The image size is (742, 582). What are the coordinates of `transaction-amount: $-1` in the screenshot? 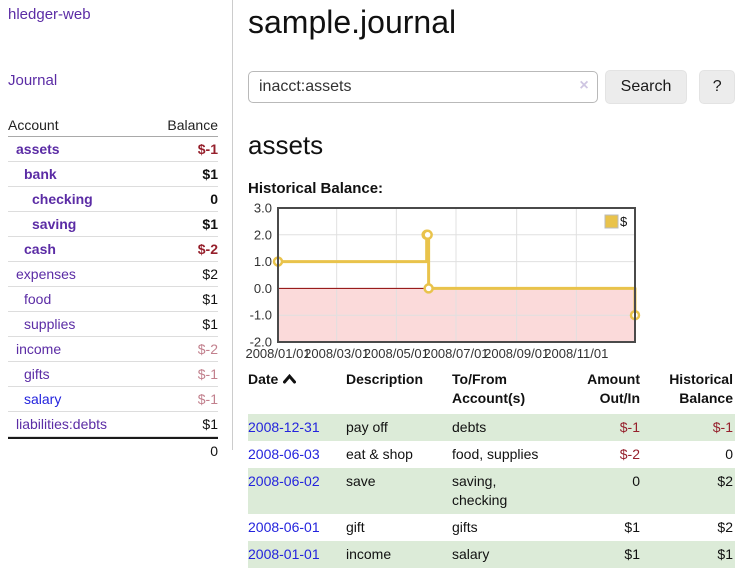 It's located at (629, 427).